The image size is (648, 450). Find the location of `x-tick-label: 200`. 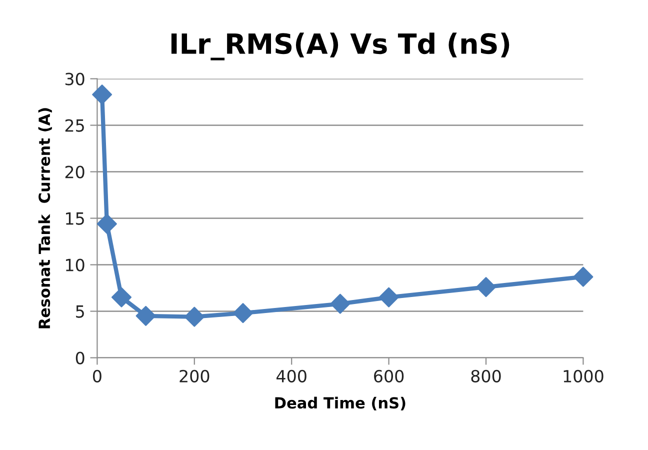

x-tick-label: 200 is located at coordinates (195, 376).